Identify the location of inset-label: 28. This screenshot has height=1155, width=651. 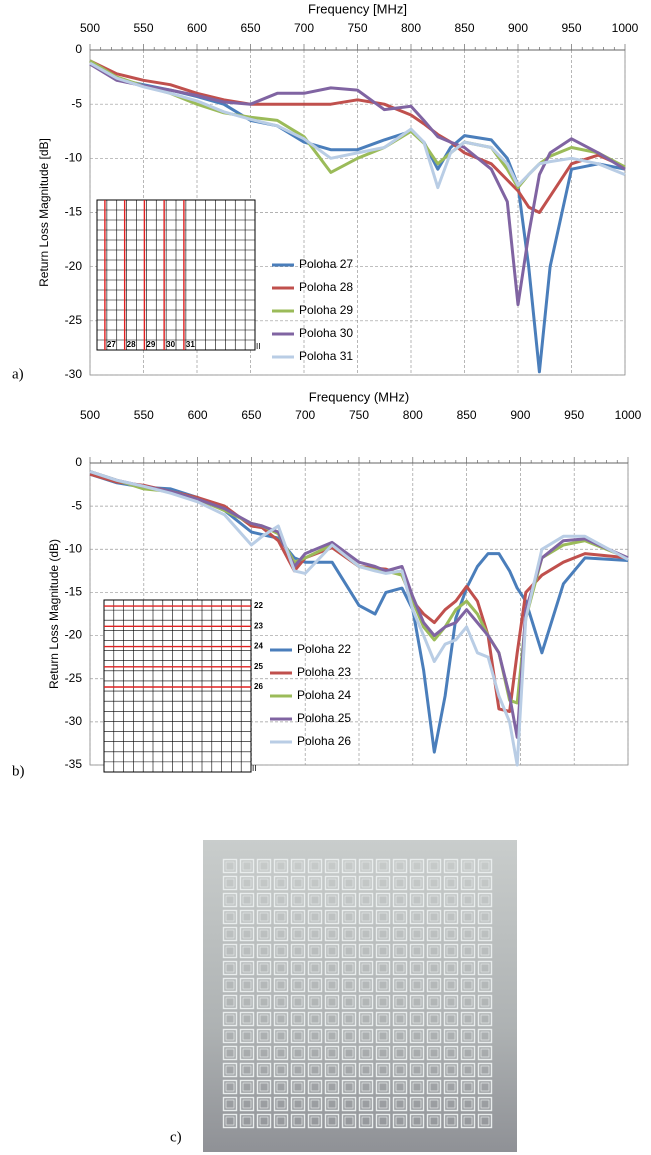
(131, 344).